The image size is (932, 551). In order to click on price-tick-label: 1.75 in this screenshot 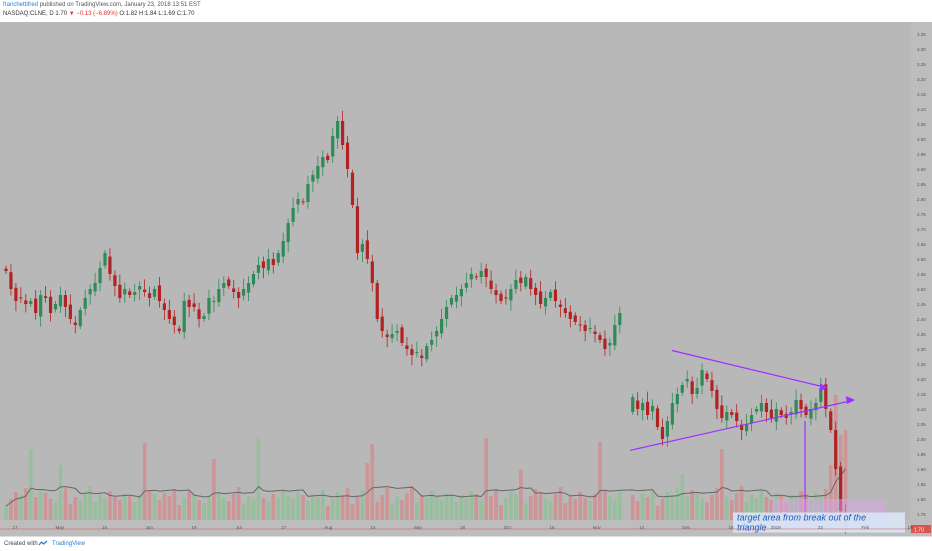, I will do `click(921, 514)`.